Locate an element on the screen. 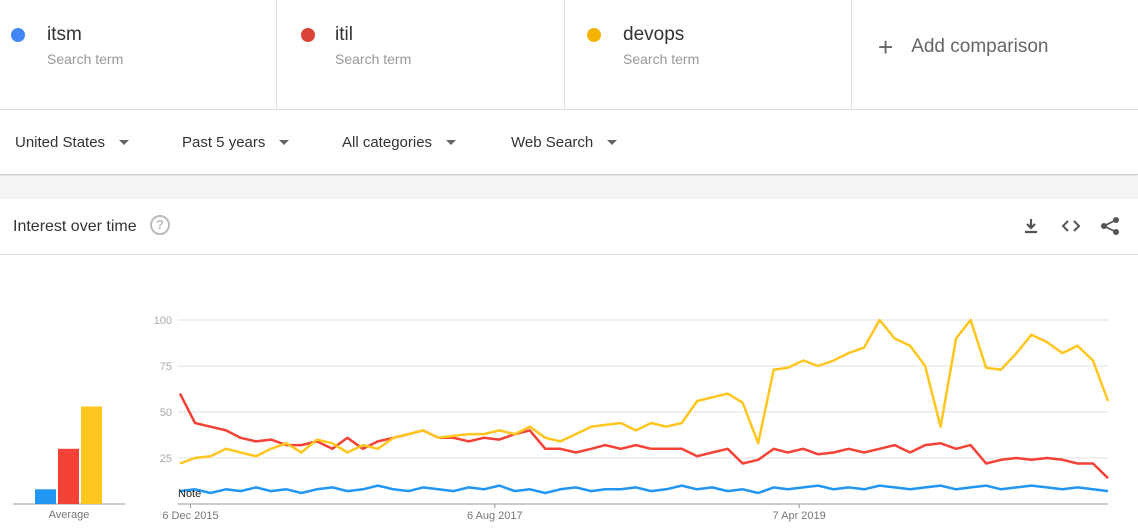  y-tick-label: 75 is located at coordinates (166, 367).